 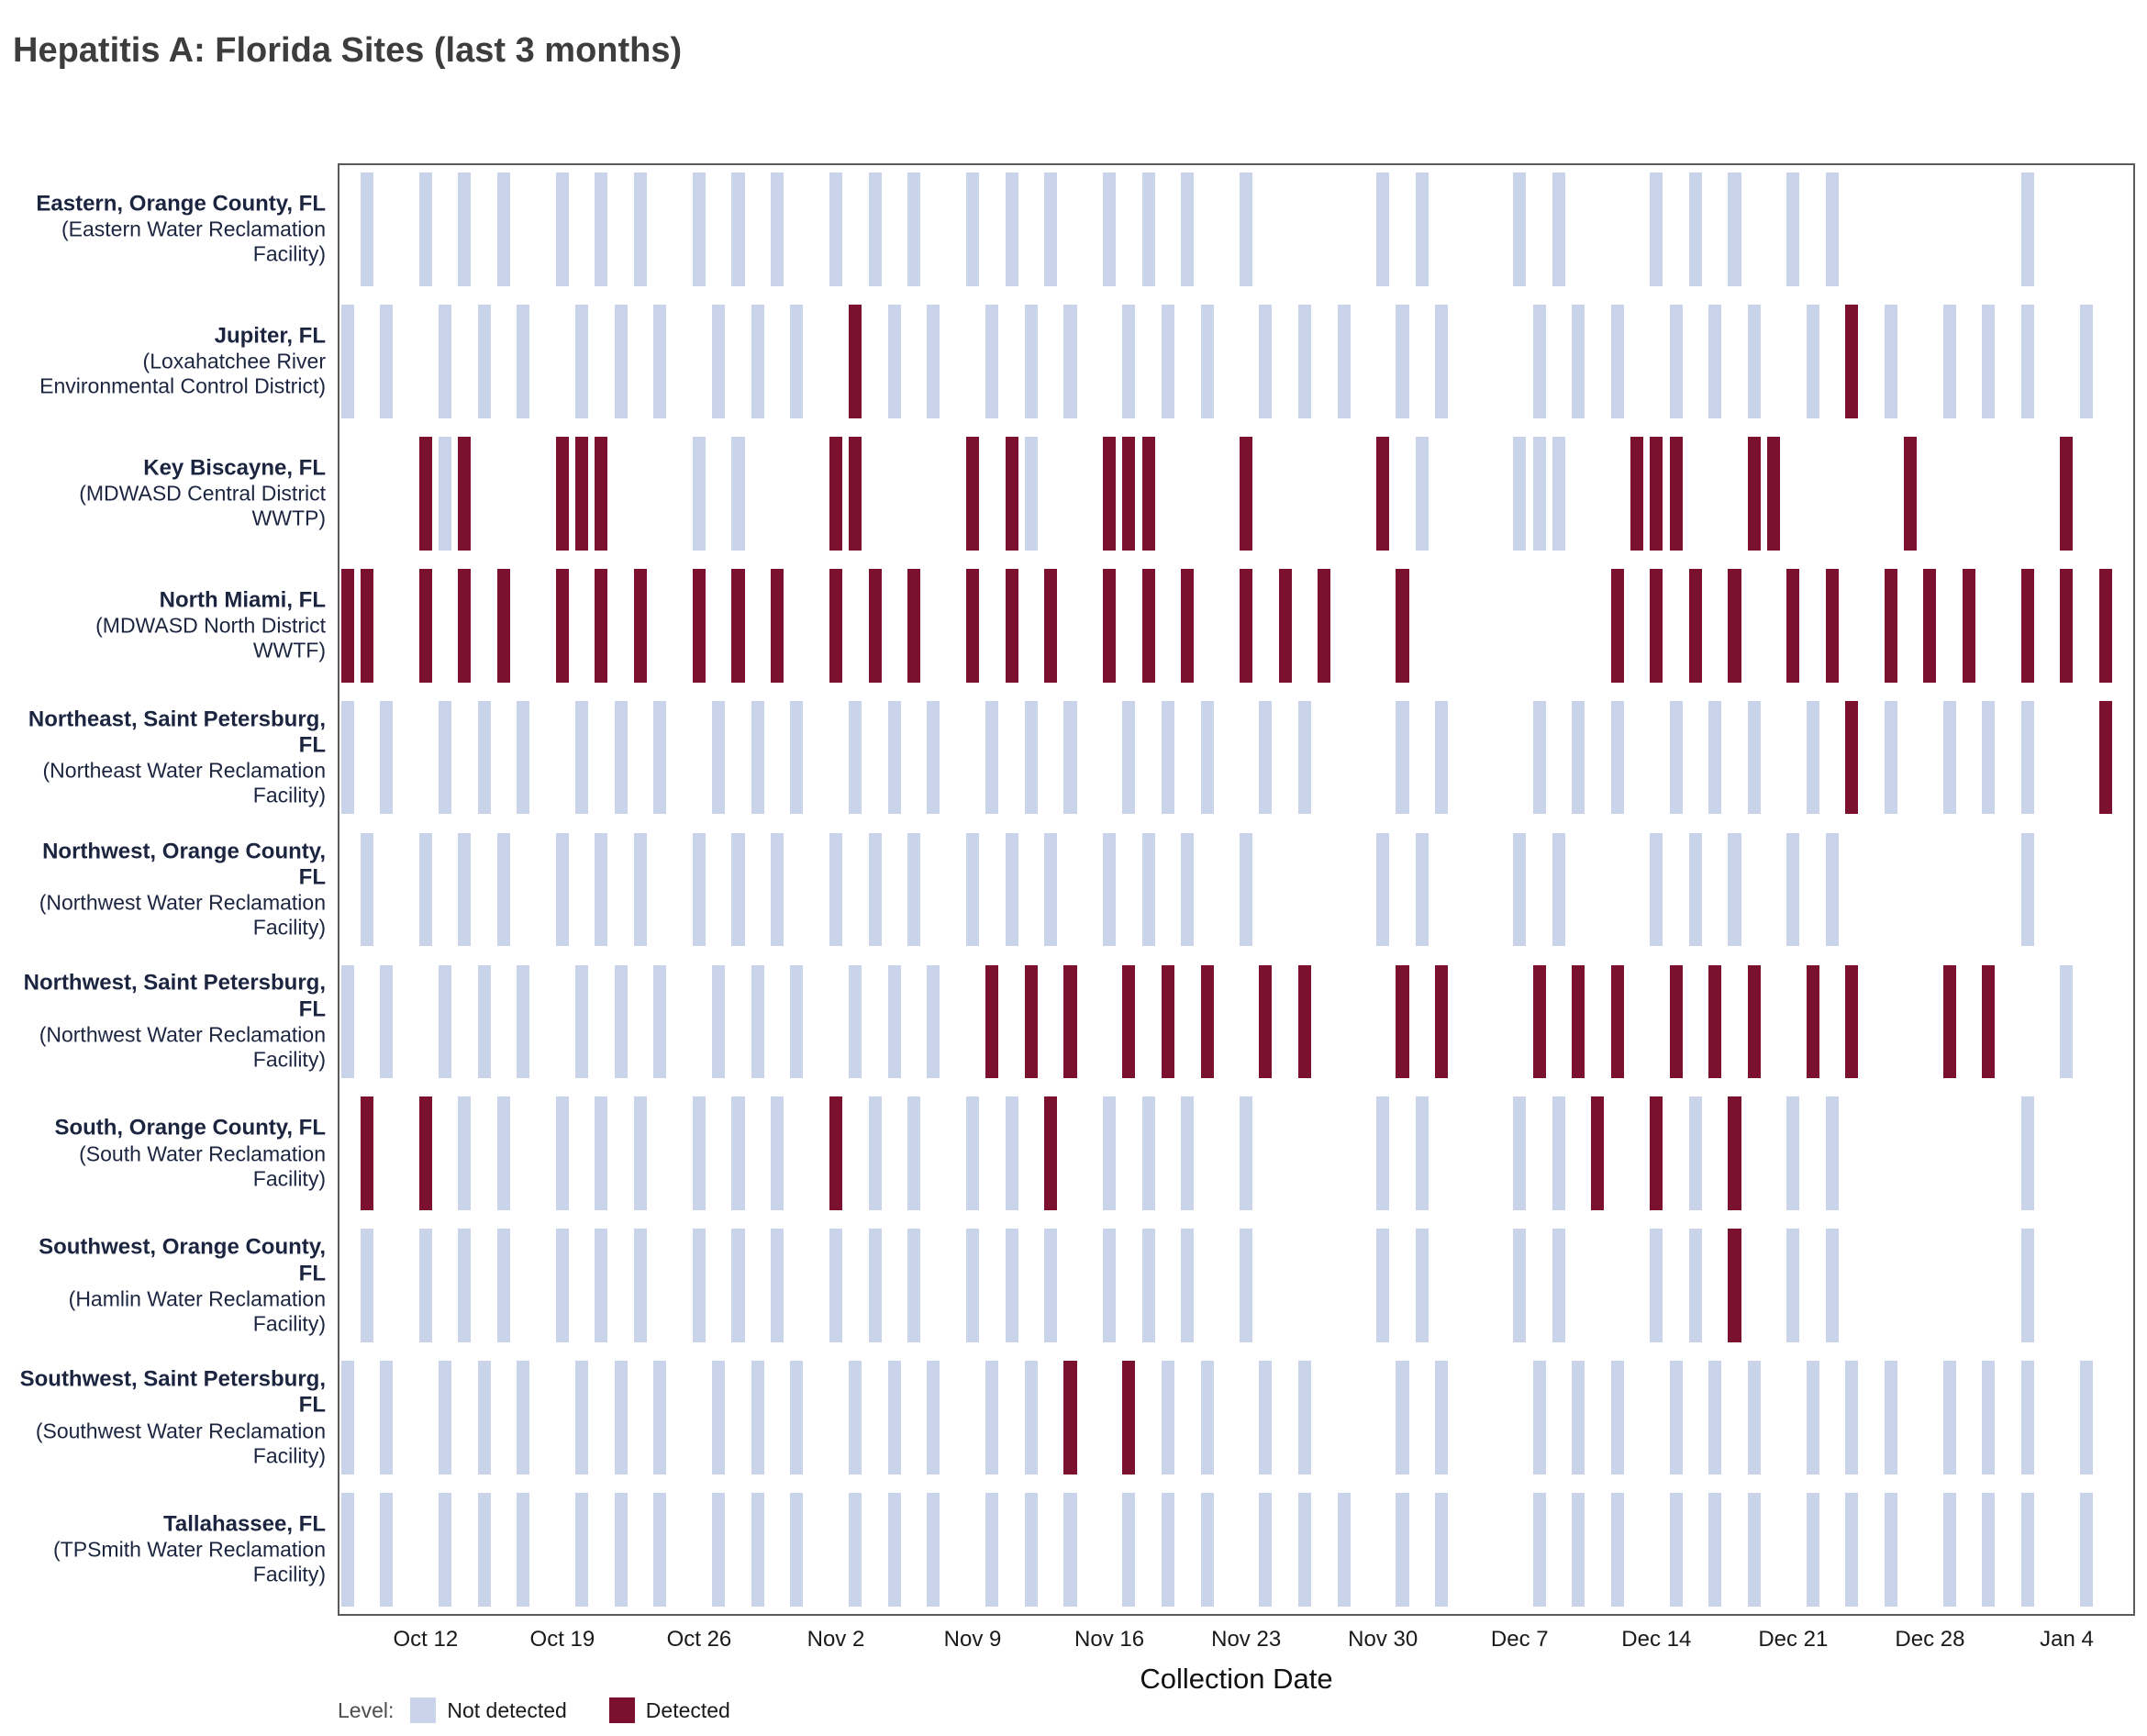 I want to click on site-name: Eastern, Orange County, FL, so click(x=181, y=204).